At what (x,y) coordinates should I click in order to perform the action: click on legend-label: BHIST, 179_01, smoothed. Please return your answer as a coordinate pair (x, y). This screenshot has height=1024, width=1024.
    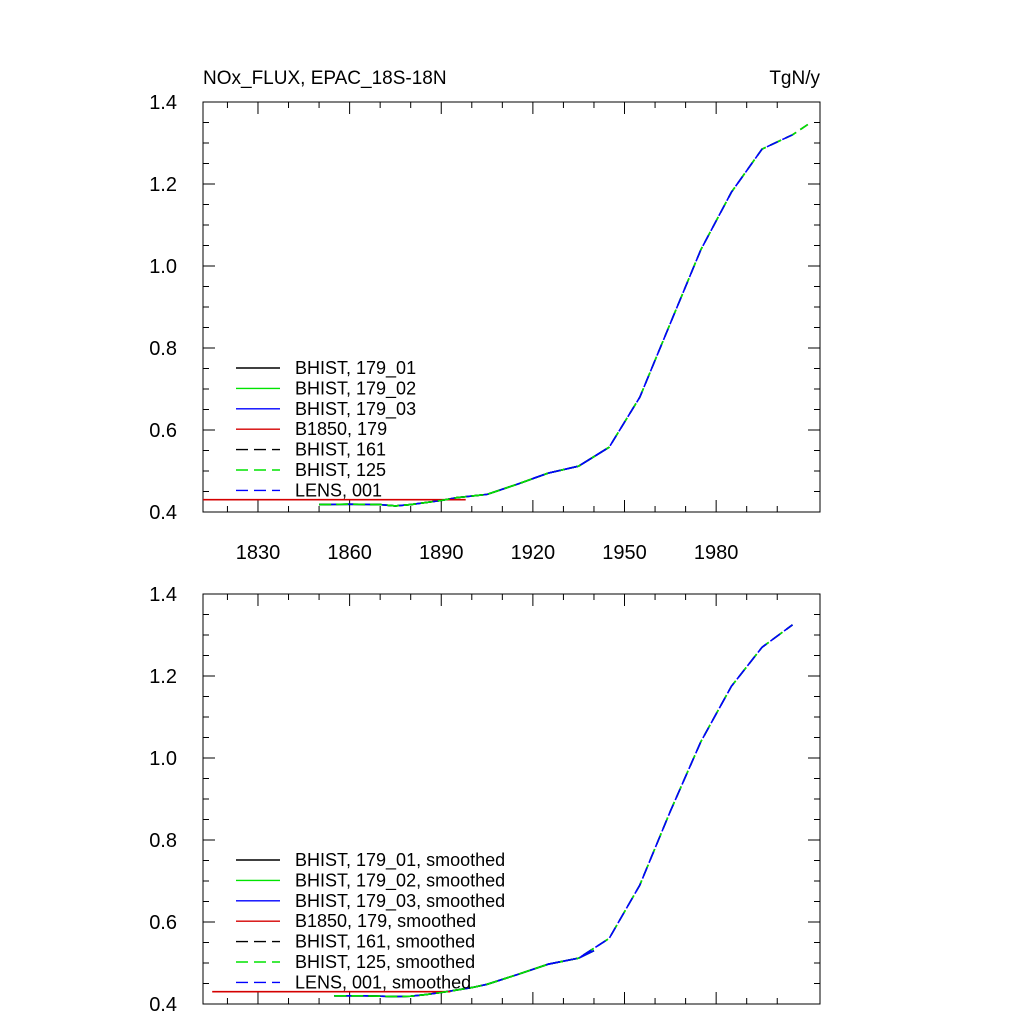
    Looking at the image, I should click on (400, 860).